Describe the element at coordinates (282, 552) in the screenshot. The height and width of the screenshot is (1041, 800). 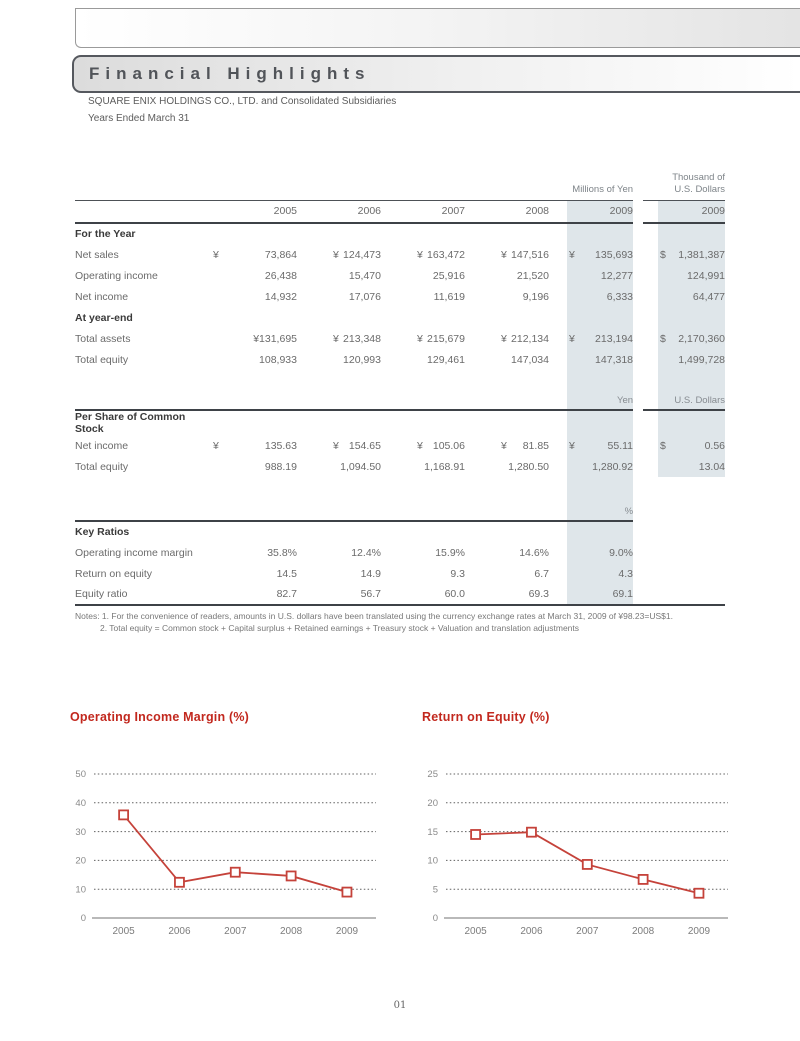
I see `value-cell: 35.8%` at that location.